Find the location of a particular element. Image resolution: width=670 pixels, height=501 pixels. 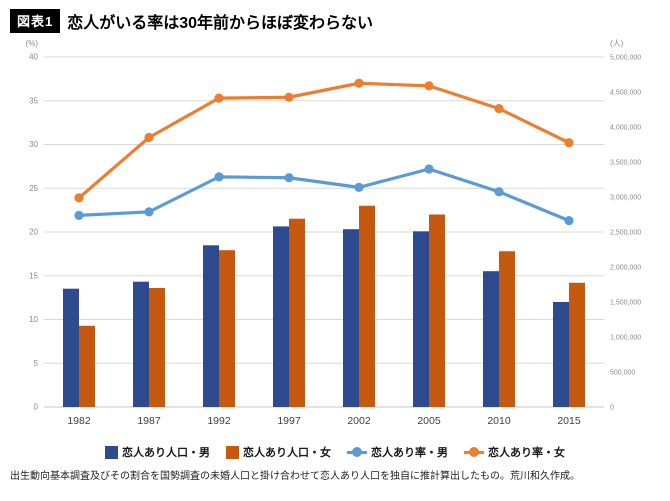

right-tick-label: 1,500,000 is located at coordinates (625, 303).